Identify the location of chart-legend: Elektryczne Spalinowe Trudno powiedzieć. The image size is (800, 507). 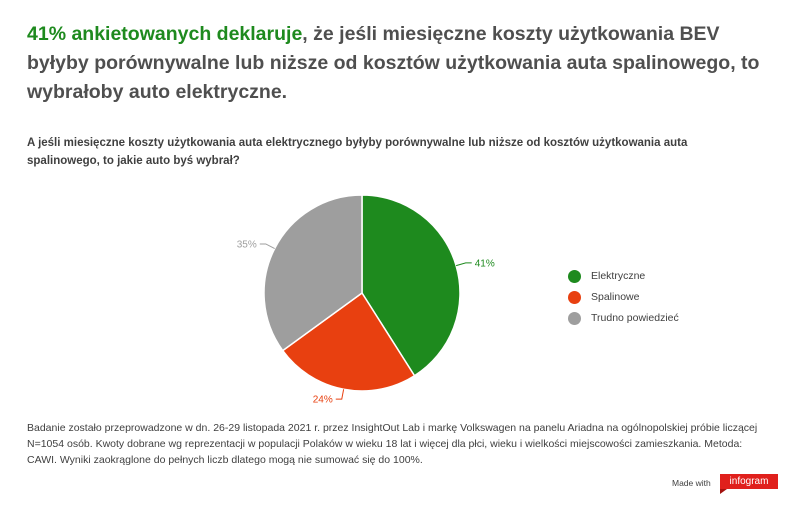
(623, 297).